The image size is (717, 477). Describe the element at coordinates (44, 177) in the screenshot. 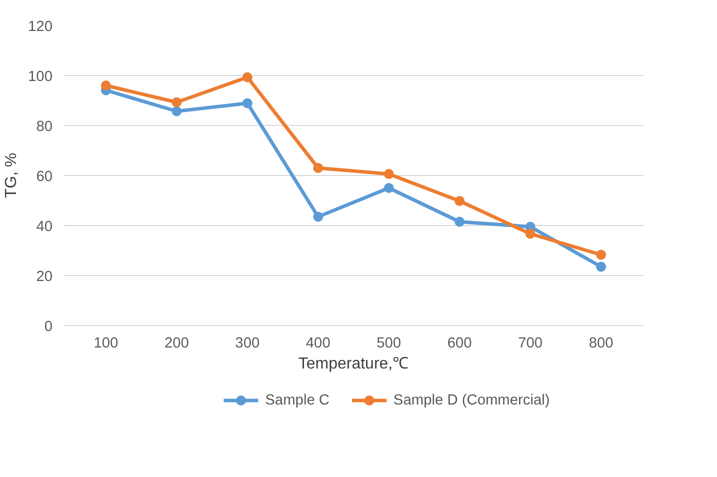

I see `y-tick-label: 60` at that location.